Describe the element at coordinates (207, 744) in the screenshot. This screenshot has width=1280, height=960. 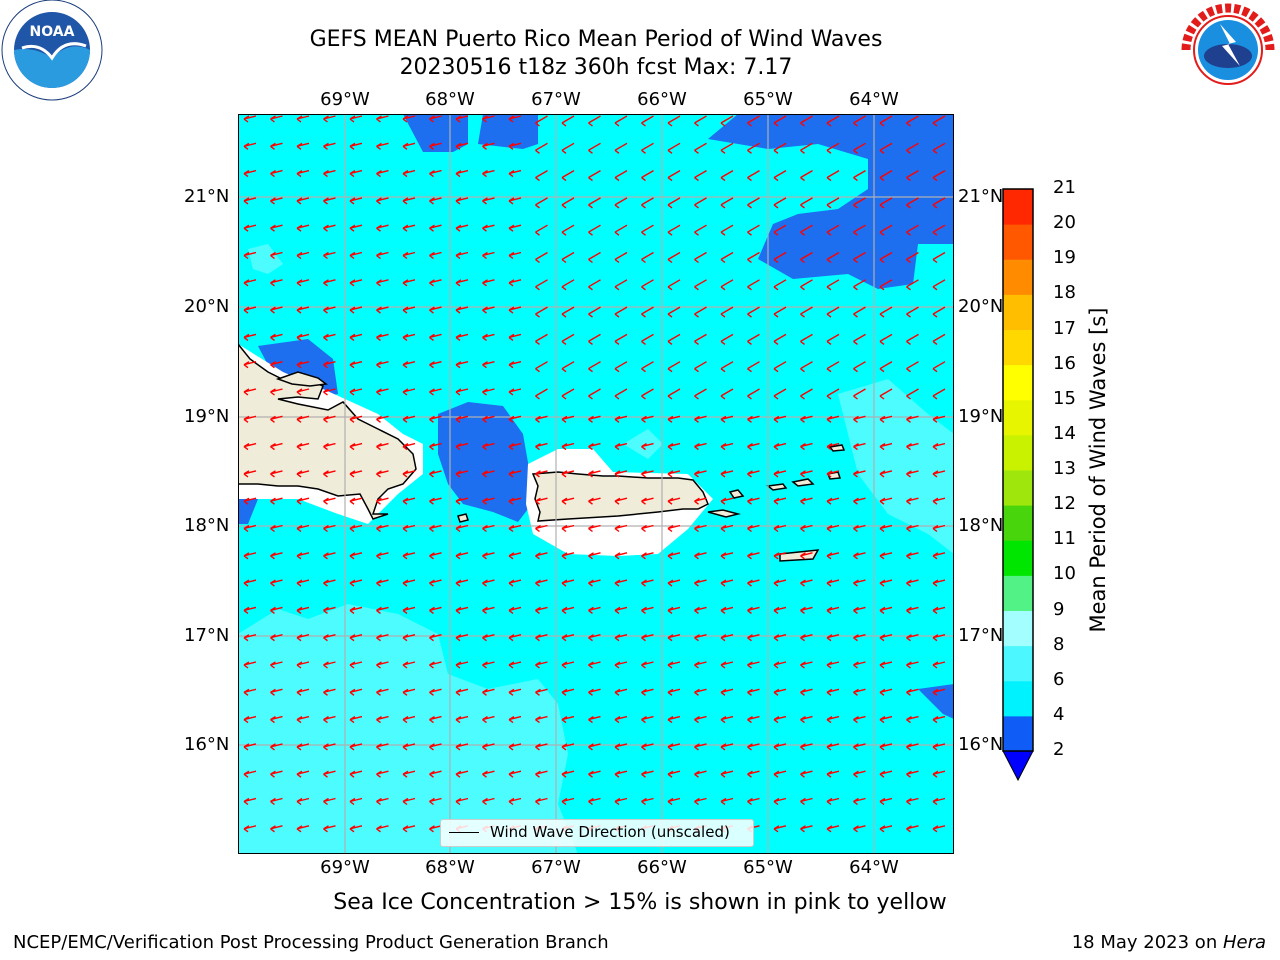
I see `lat-tick-left-16n: 16°N` at that location.